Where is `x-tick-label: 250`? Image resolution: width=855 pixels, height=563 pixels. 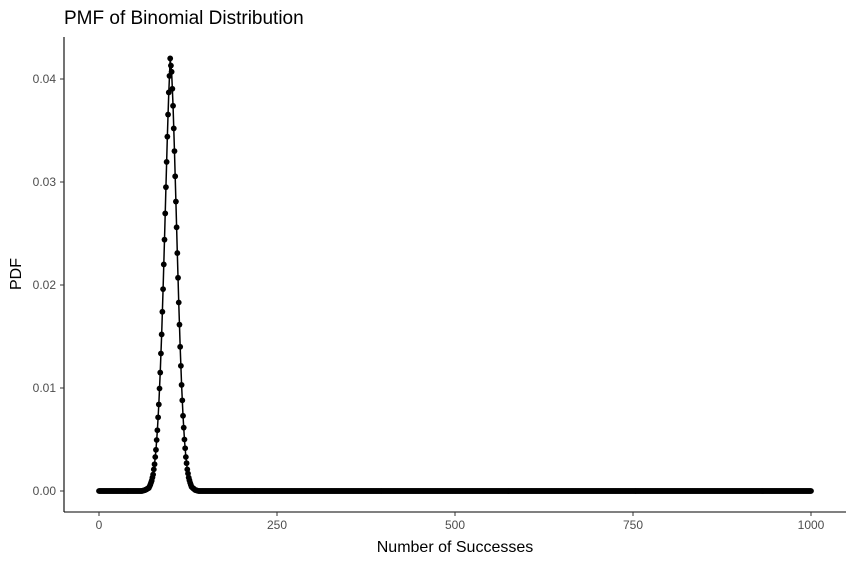 x-tick-label: 250 is located at coordinates (277, 525).